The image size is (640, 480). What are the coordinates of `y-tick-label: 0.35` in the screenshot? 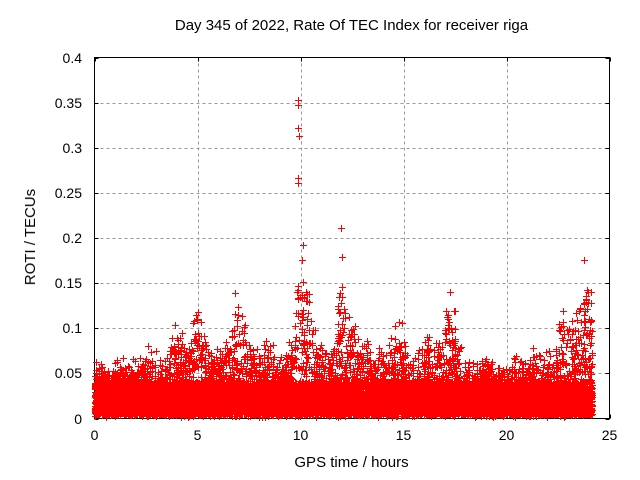 It's located at (68, 102).